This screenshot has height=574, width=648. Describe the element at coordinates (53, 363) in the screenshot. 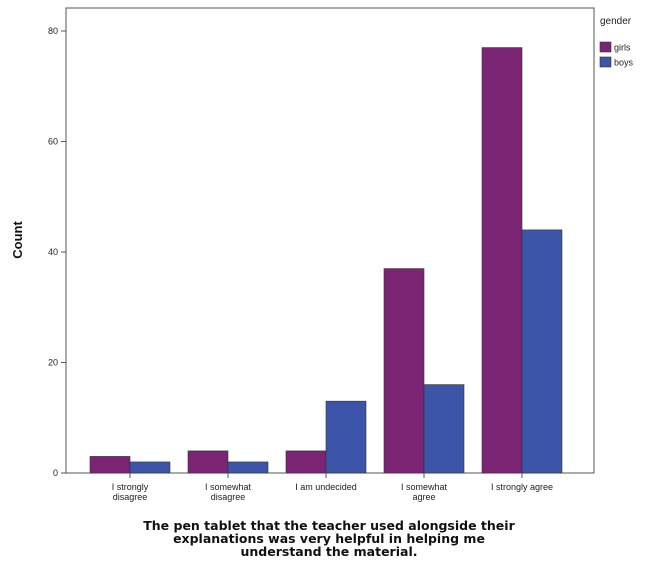

I see `y-tick-label: 20` at that location.